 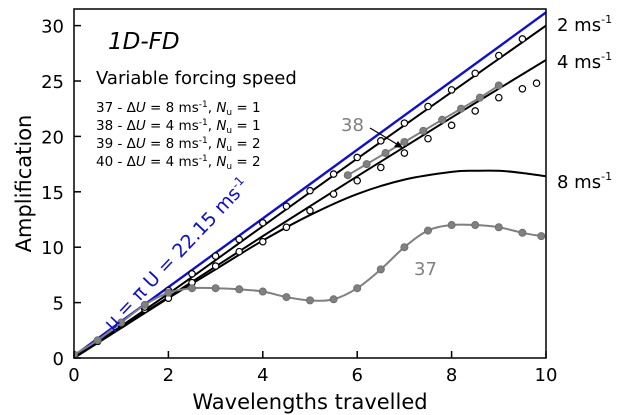 I want to click on y-tick-label: 0, so click(x=58, y=359).